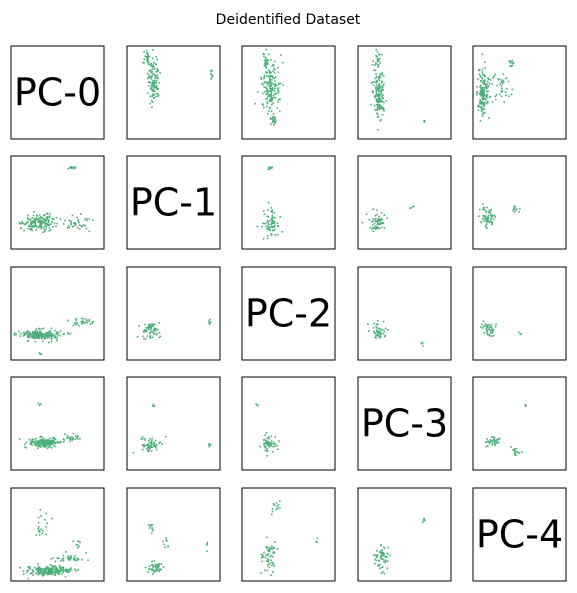  Describe the element at coordinates (288, 534) in the screenshot. I see `panel-frame-r4-c2` at that location.